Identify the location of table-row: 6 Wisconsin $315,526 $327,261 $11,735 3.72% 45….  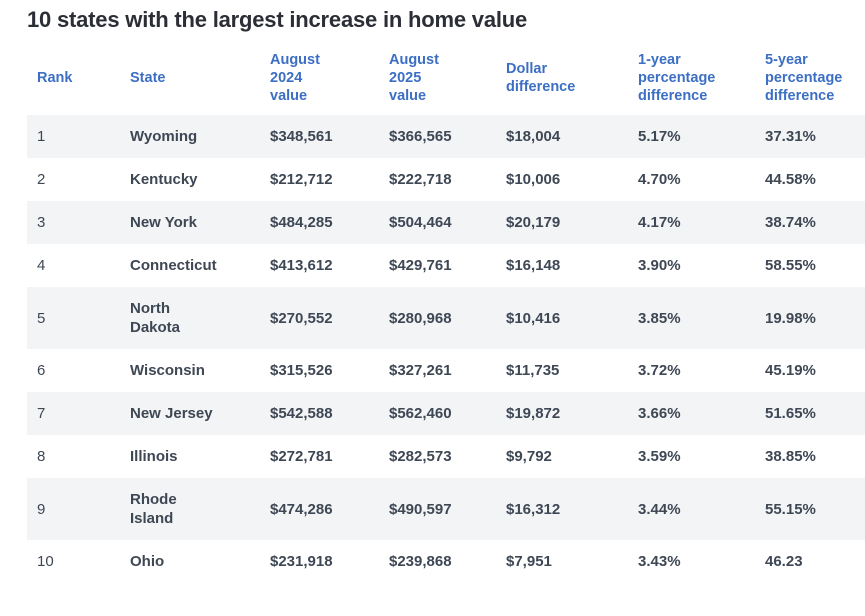
(446, 370).